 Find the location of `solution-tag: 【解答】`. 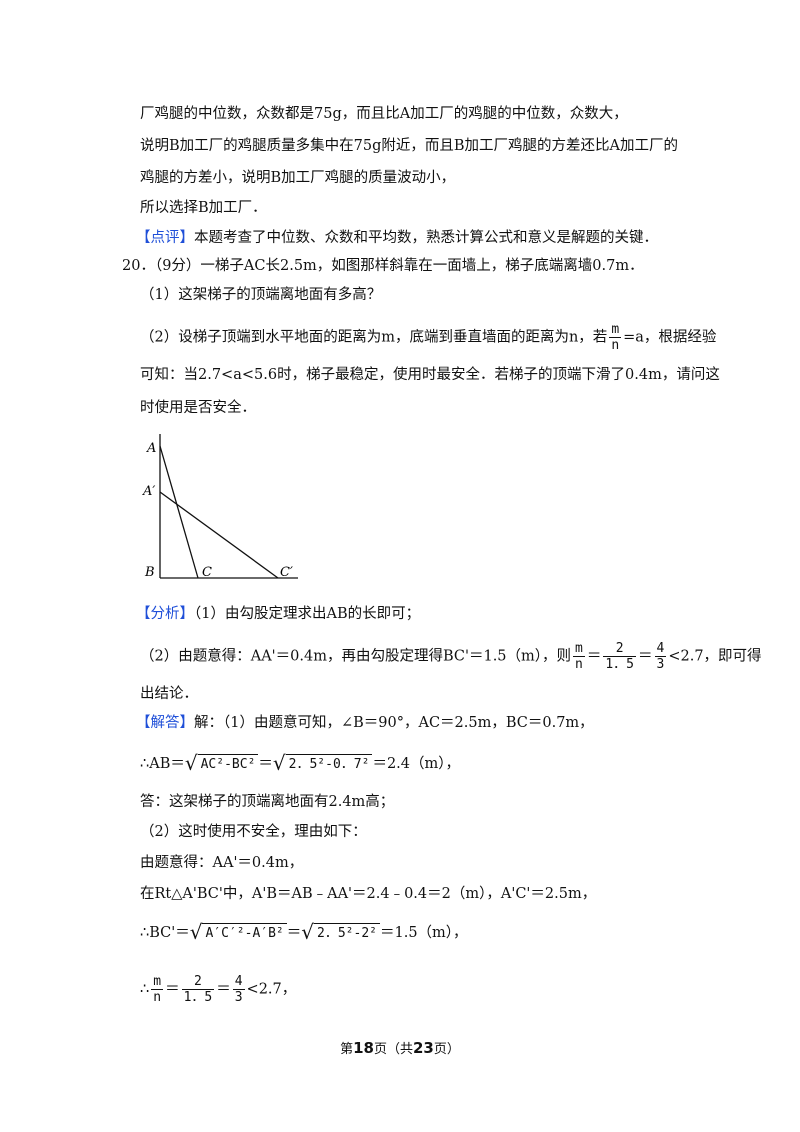

solution-tag: 【解答】 is located at coordinates (165, 723).